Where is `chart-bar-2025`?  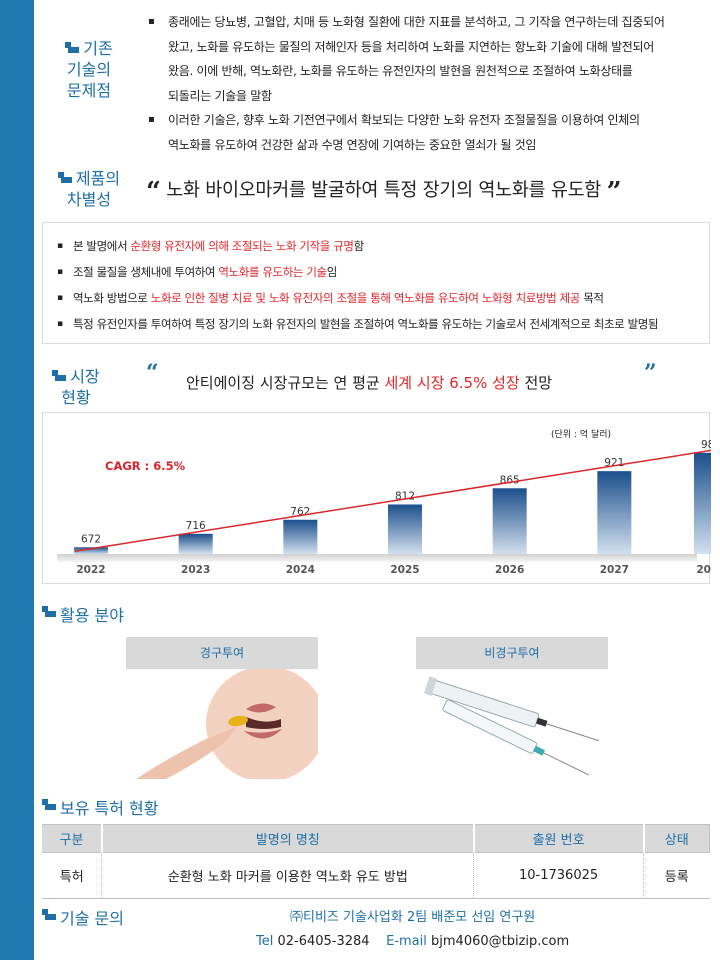
chart-bar-2025 is located at coordinates (405, 529).